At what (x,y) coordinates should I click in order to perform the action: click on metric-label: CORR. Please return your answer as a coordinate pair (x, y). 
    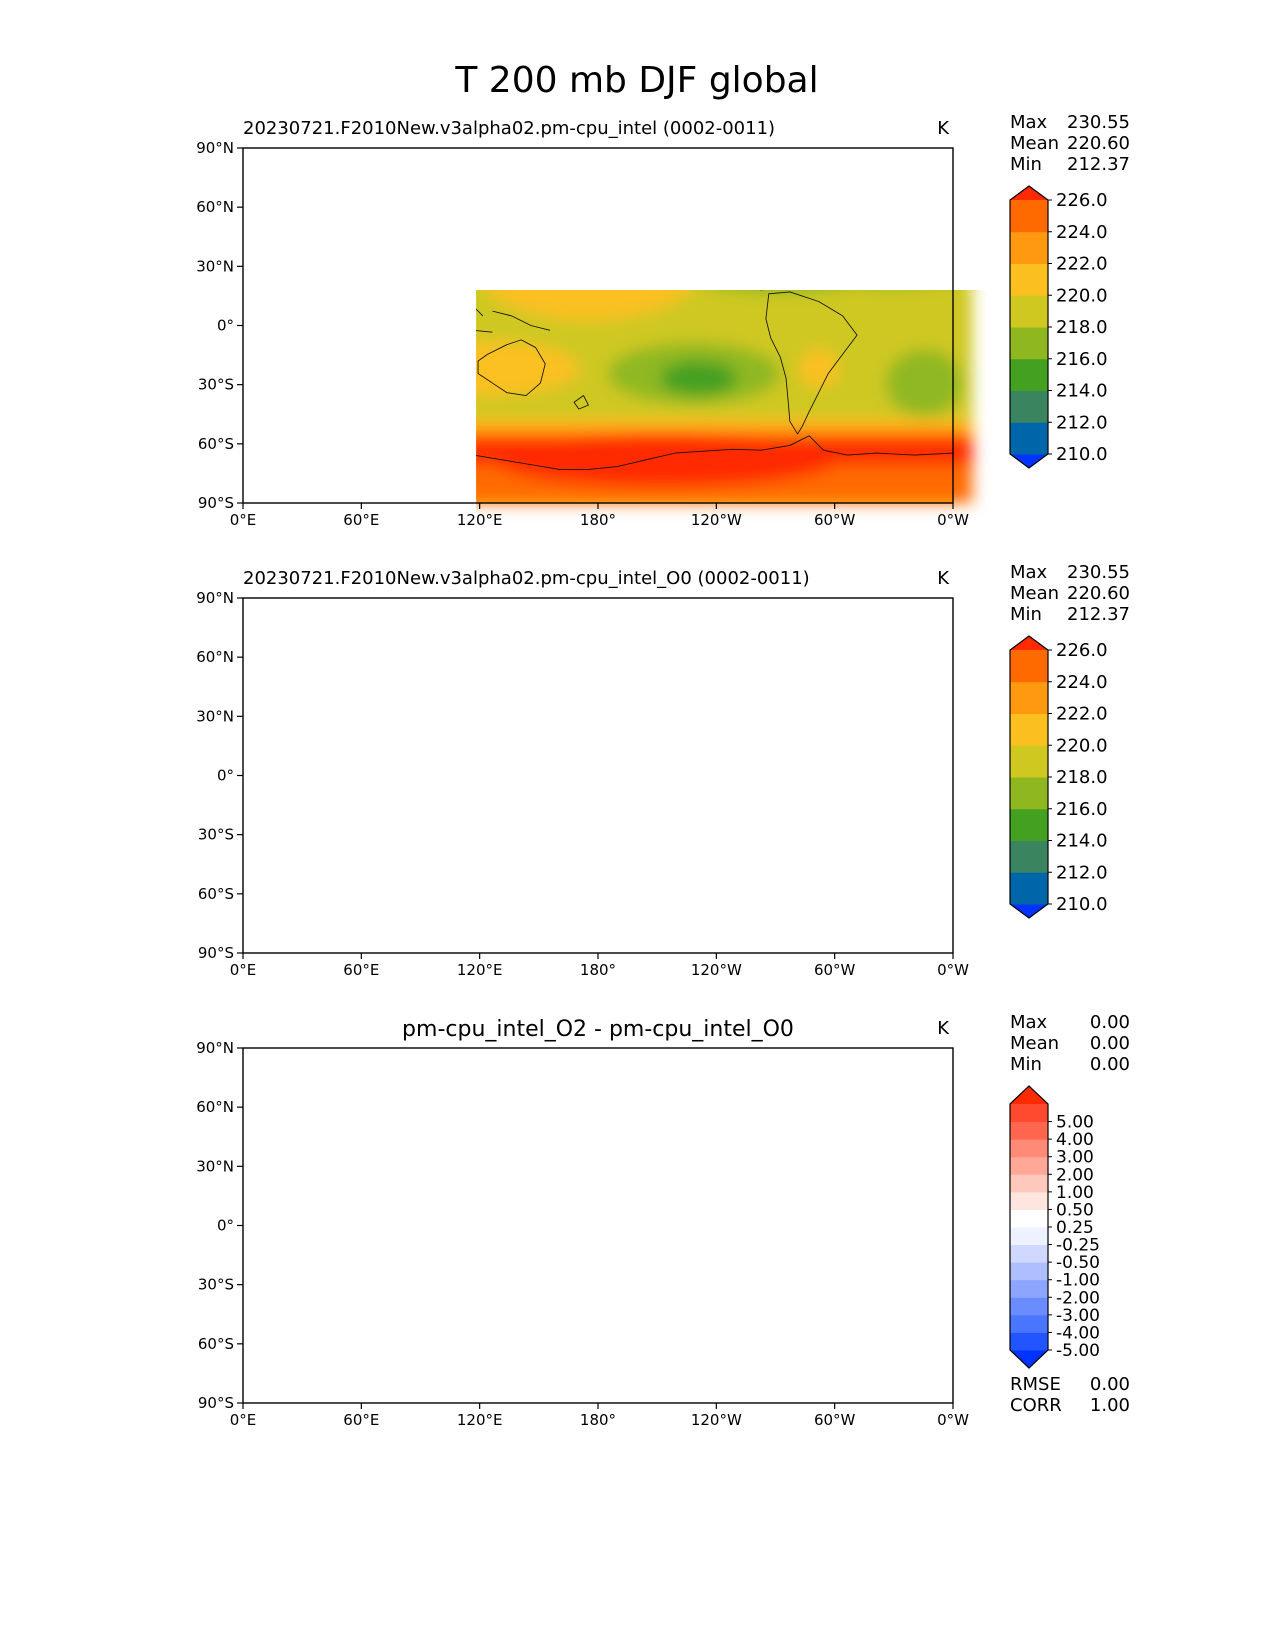
    Looking at the image, I should click on (1036, 1405).